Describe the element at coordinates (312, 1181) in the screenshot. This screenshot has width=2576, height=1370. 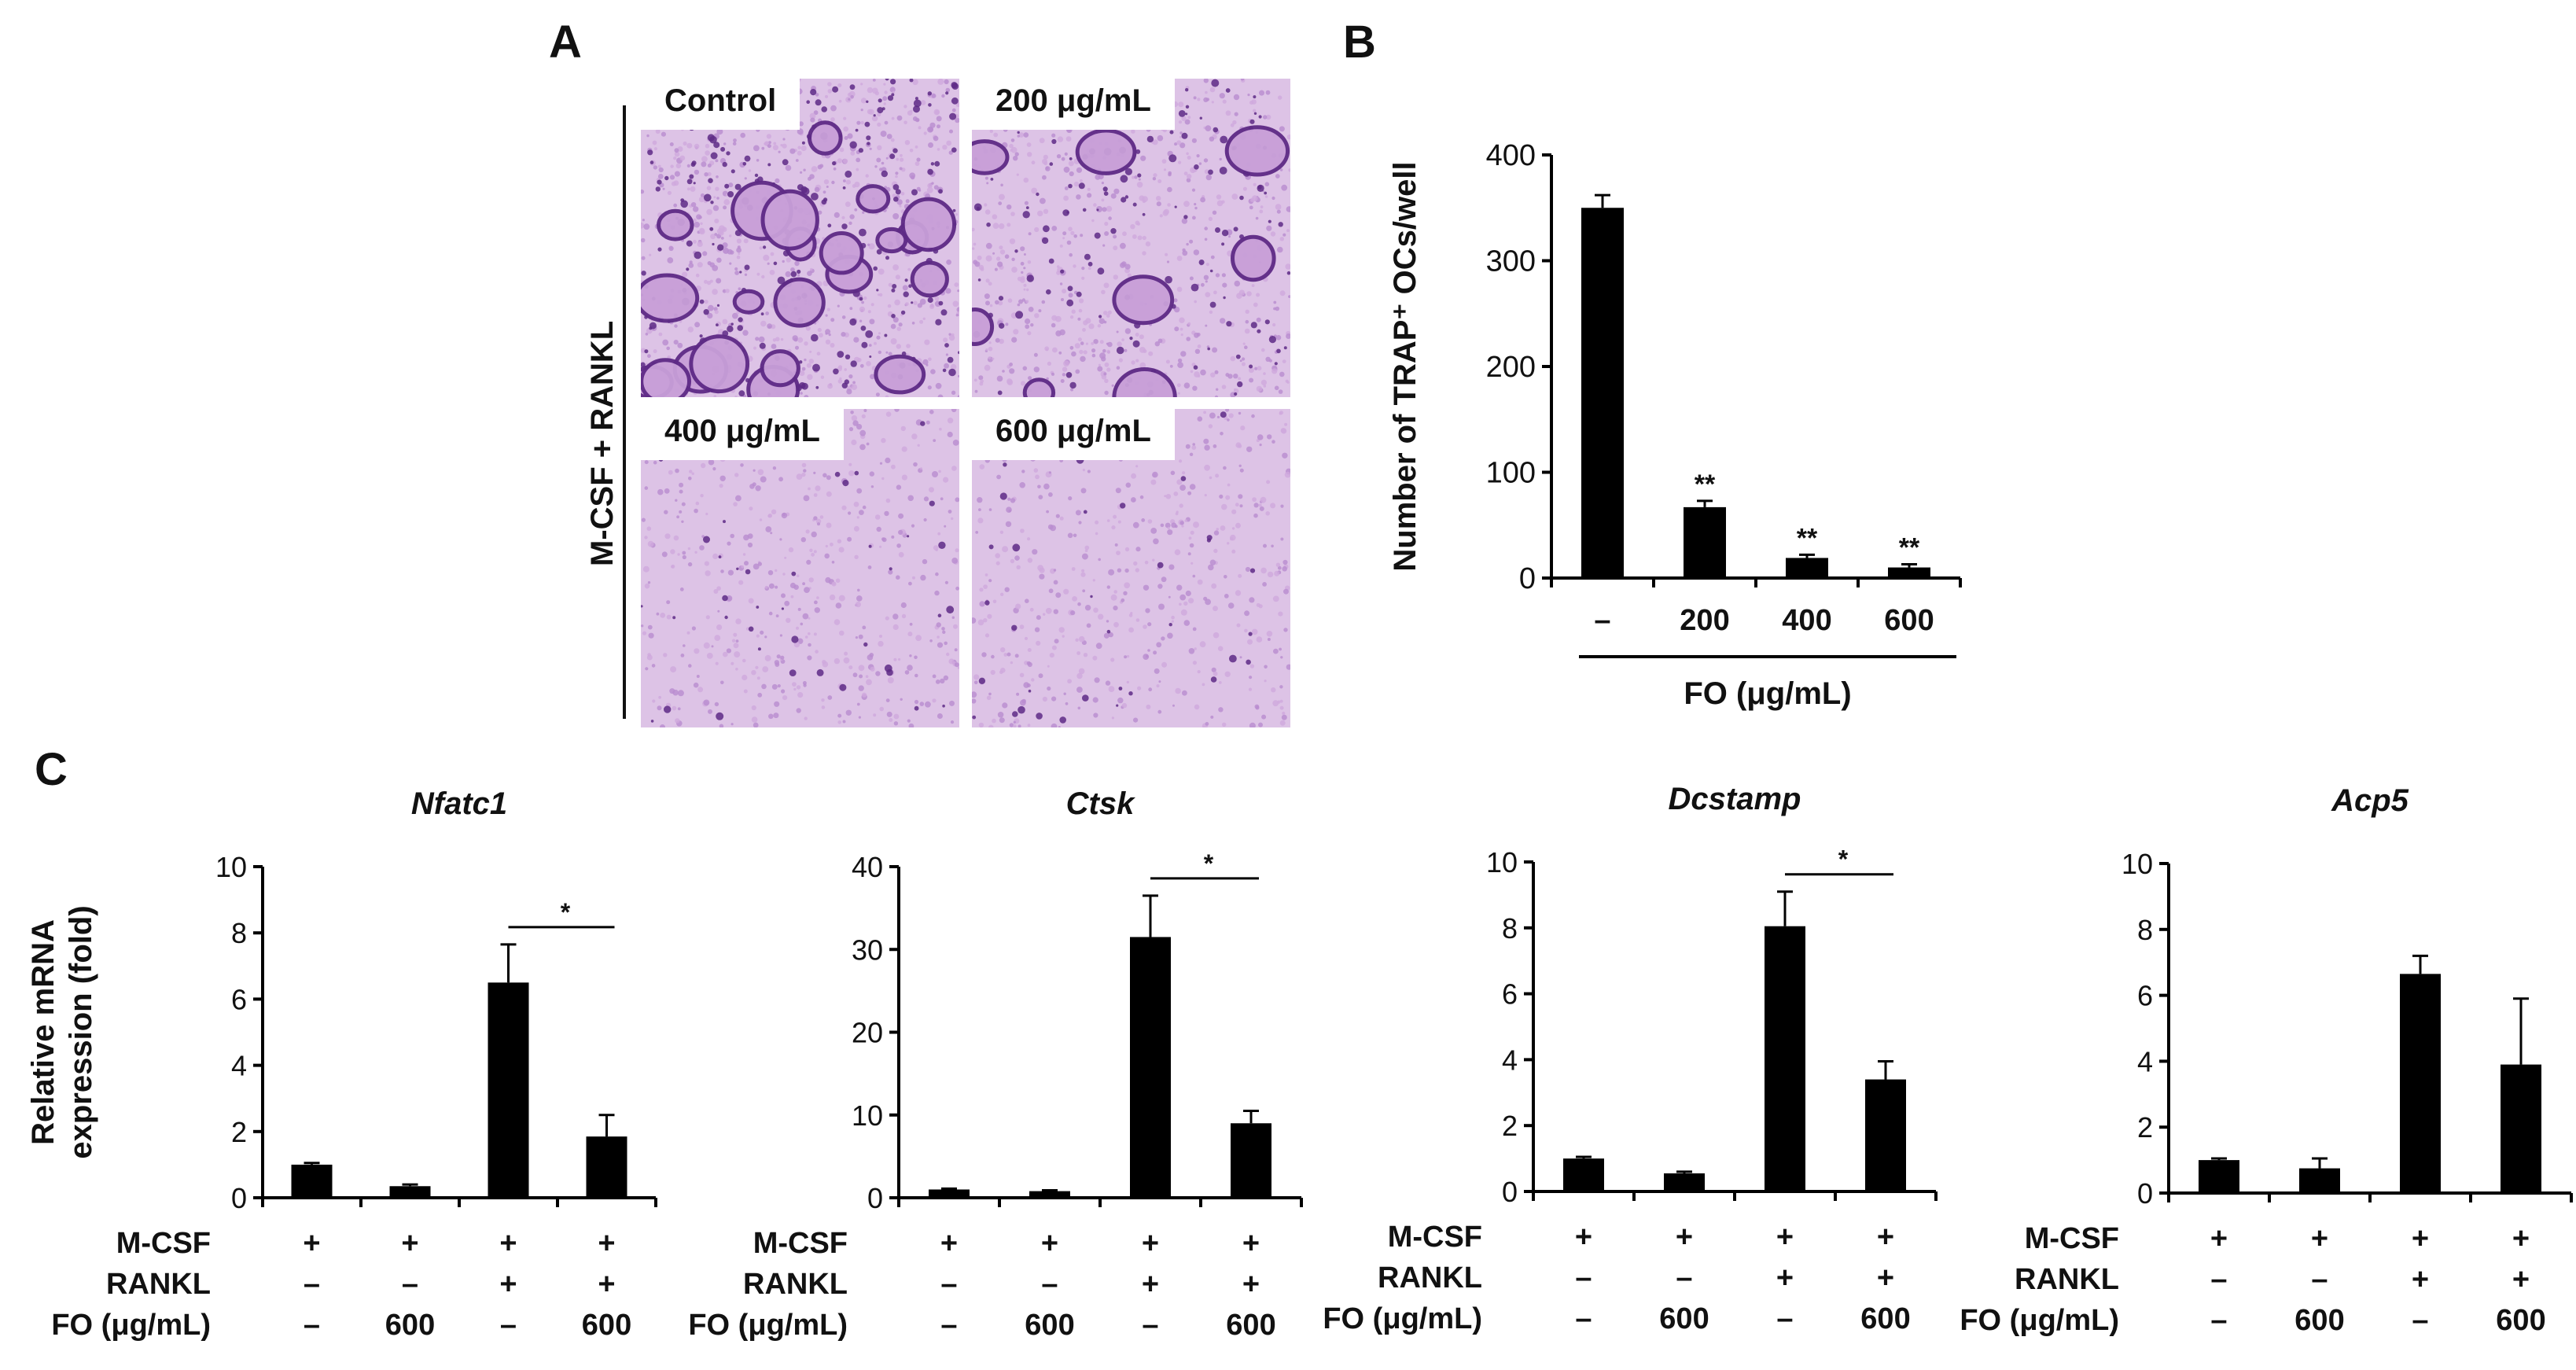
I see `bar` at that location.